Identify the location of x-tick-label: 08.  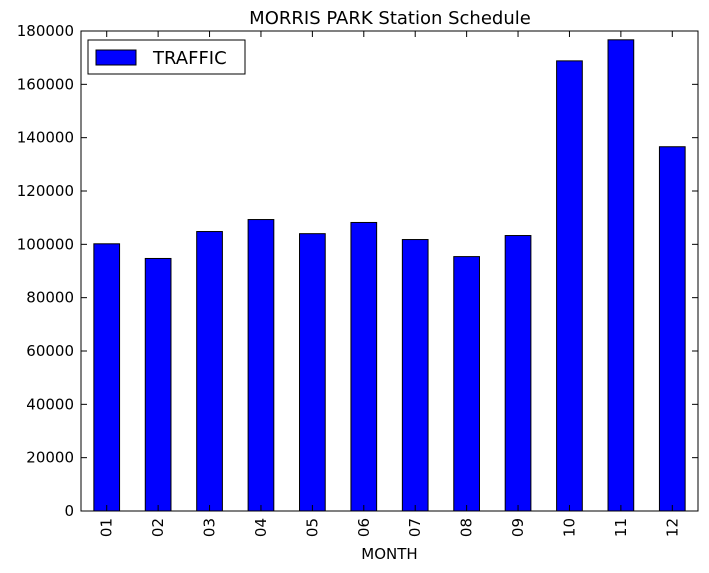
(467, 527).